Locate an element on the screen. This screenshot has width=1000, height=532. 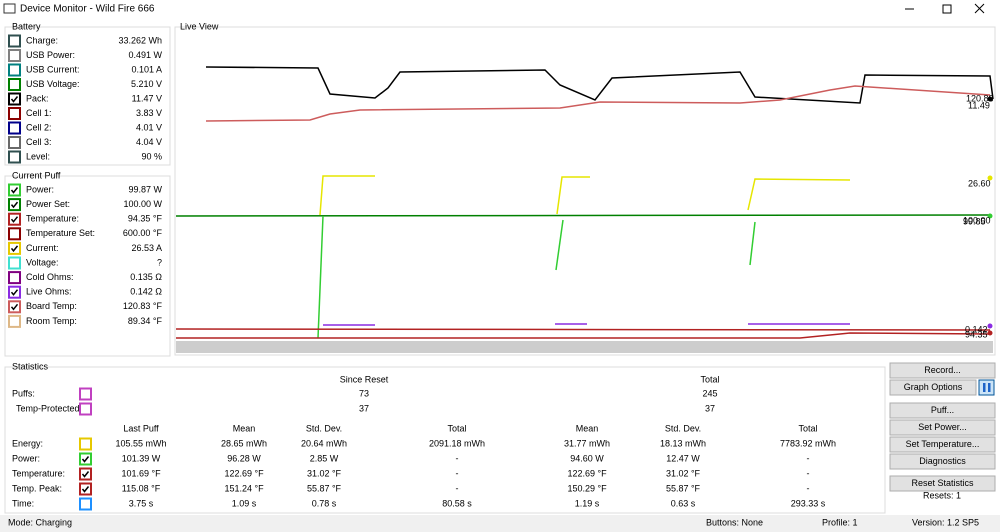
pause-button is located at coordinates (986, 387).